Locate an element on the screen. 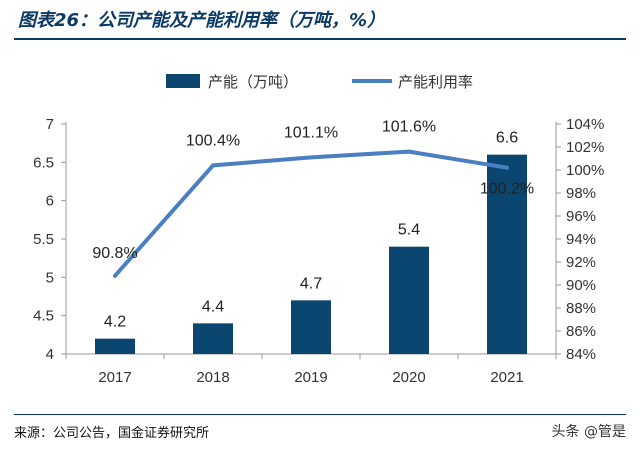  y-right-tick-label: 102% is located at coordinates (585, 147).